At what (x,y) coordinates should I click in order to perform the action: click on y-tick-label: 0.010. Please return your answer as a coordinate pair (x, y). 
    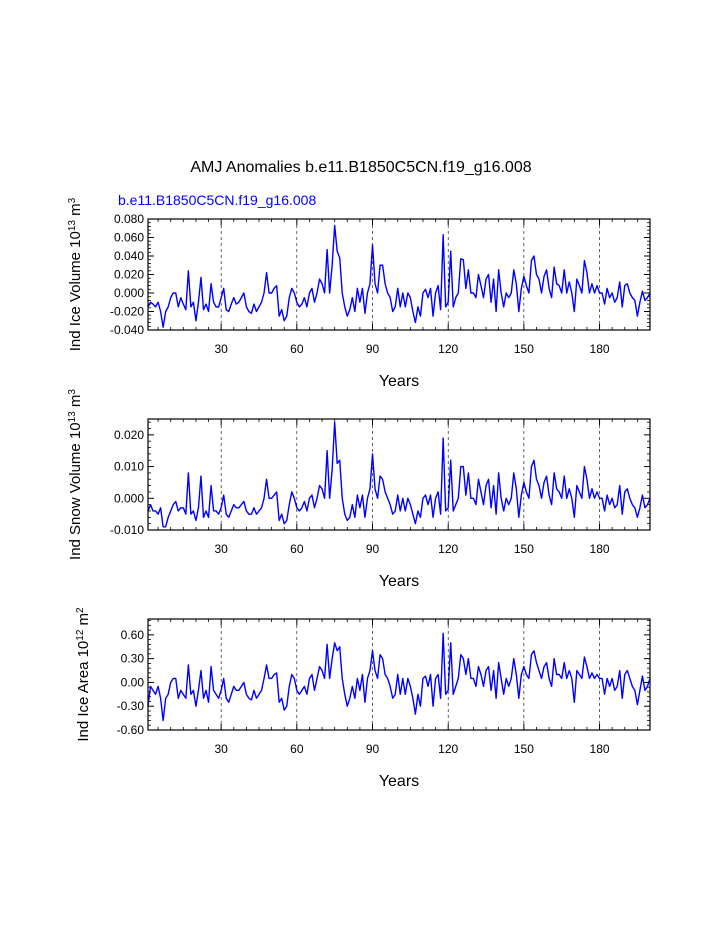
    Looking at the image, I should click on (129, 467).